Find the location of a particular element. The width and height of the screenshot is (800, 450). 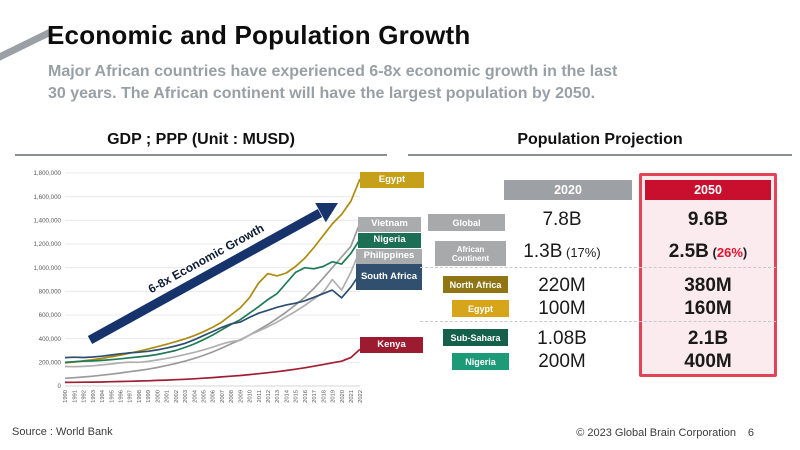

column-header-2050: 2050 is located at coordinates (708, 190).